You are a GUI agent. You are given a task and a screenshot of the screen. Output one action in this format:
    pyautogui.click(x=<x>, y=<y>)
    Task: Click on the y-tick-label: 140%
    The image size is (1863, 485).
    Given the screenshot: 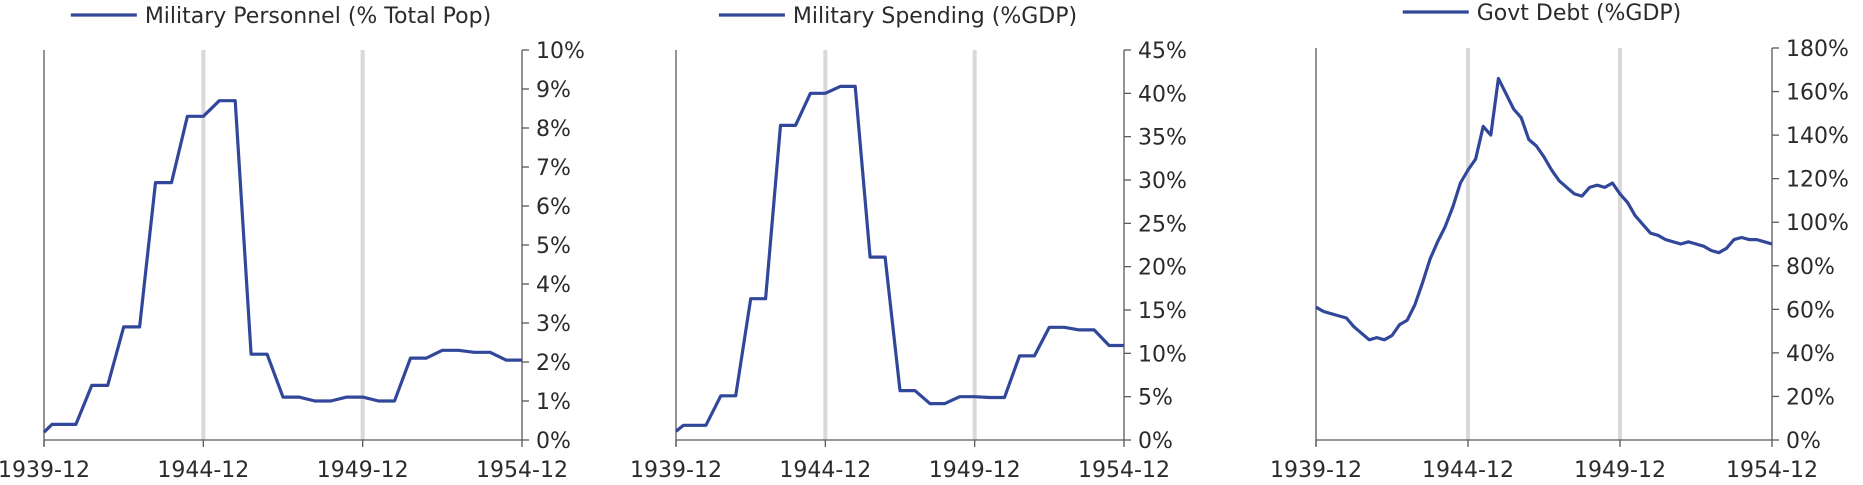 What is the action you would take?
    pyautogui.click(x=1817, y=136)
    